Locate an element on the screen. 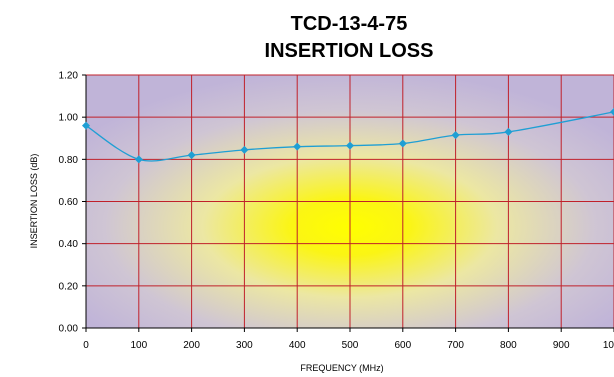  y-tick-labels: 0.00 0.20 0.40 0.60 0.80 1.00 1.20 is located at coordinates (72, 203).